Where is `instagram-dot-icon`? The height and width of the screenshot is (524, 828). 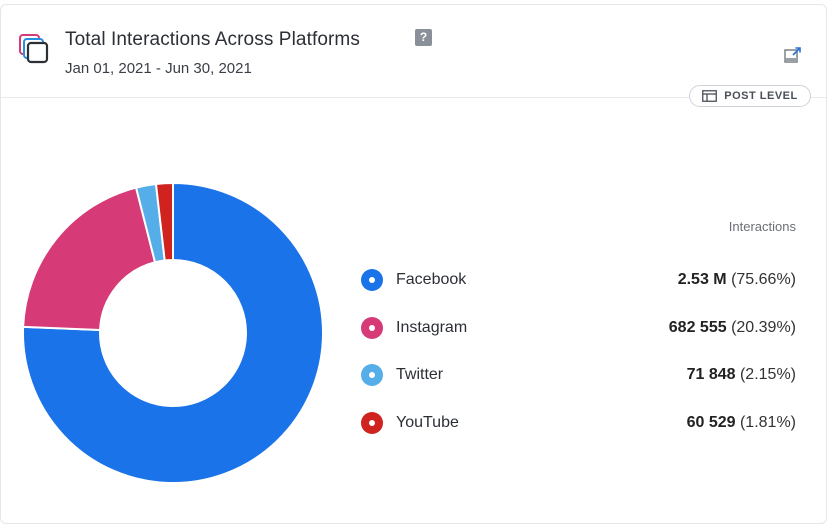
instagram-dot-icon is located at coordinates (372, 327).